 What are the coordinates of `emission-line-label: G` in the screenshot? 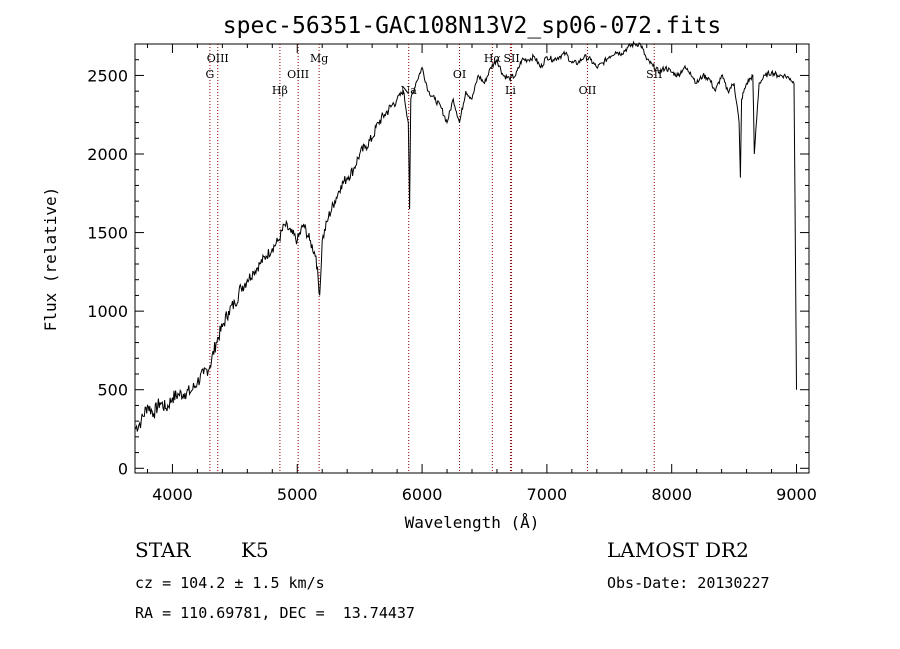 It's located at (209, 74).